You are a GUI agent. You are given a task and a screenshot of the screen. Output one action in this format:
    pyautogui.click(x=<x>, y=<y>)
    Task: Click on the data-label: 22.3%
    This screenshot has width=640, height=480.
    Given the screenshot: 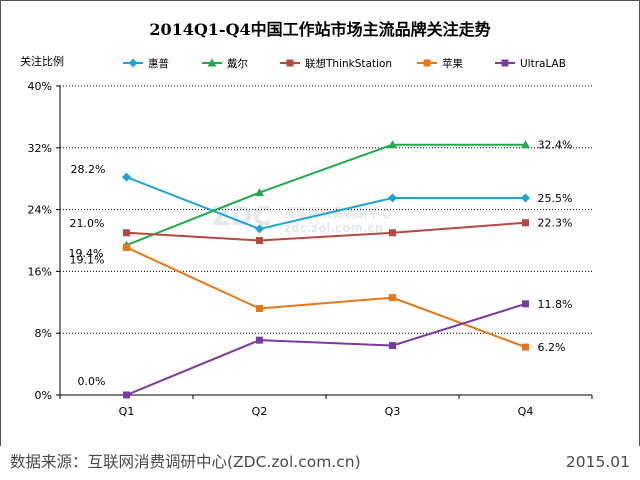 What is the action you would take?
    pyautogui.click(x=555, y=223)
    